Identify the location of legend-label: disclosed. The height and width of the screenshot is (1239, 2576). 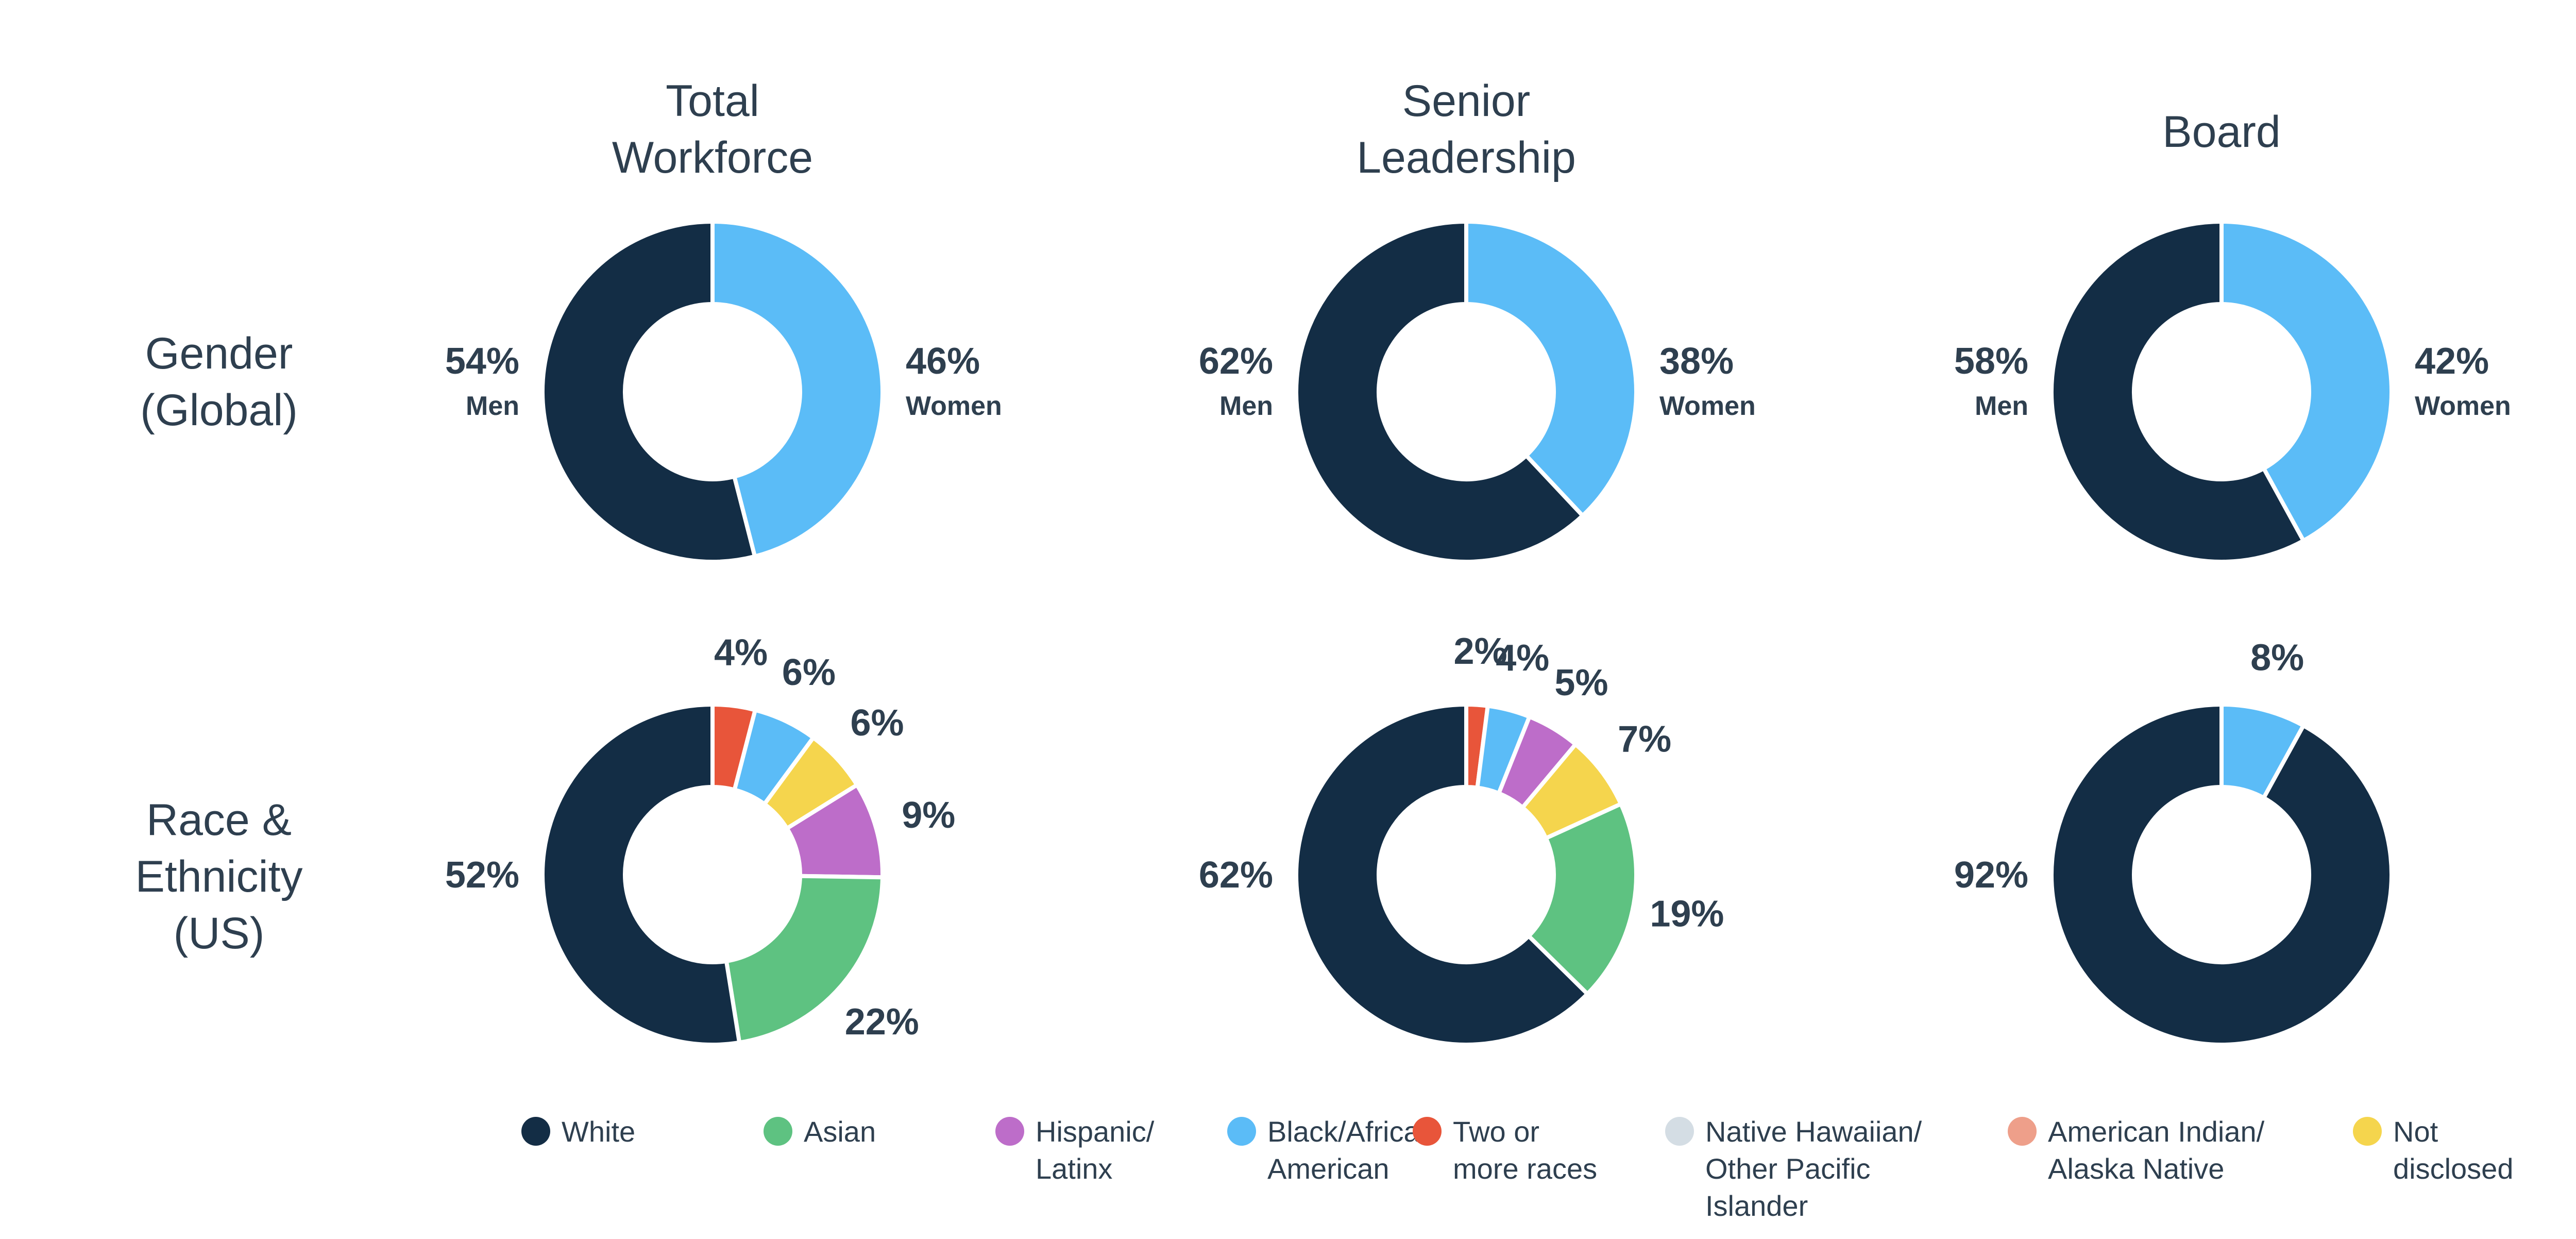
(2453, 1168).